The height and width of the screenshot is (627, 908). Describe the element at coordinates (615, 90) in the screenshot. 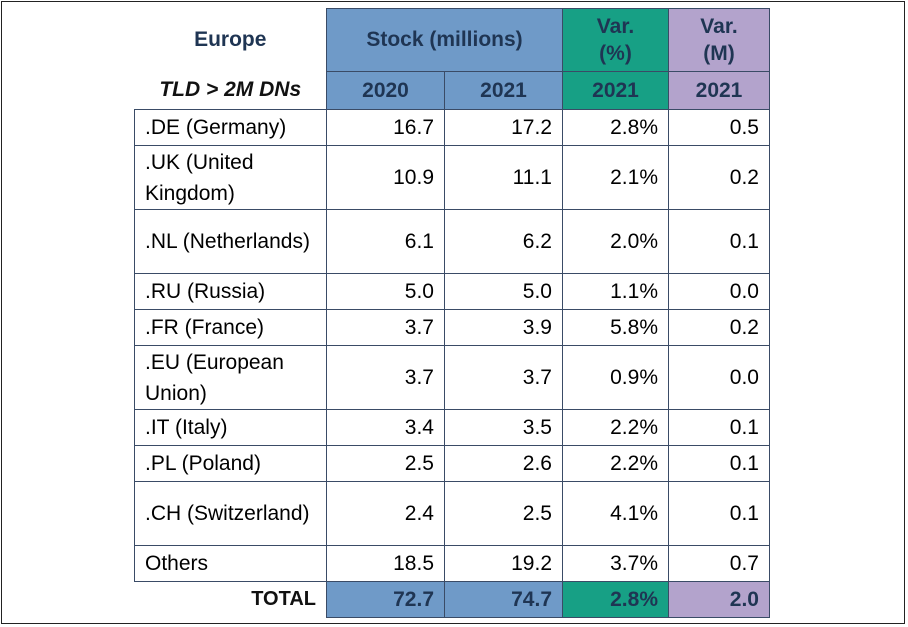

I see `var-pct-year-header: 2021` at that location.